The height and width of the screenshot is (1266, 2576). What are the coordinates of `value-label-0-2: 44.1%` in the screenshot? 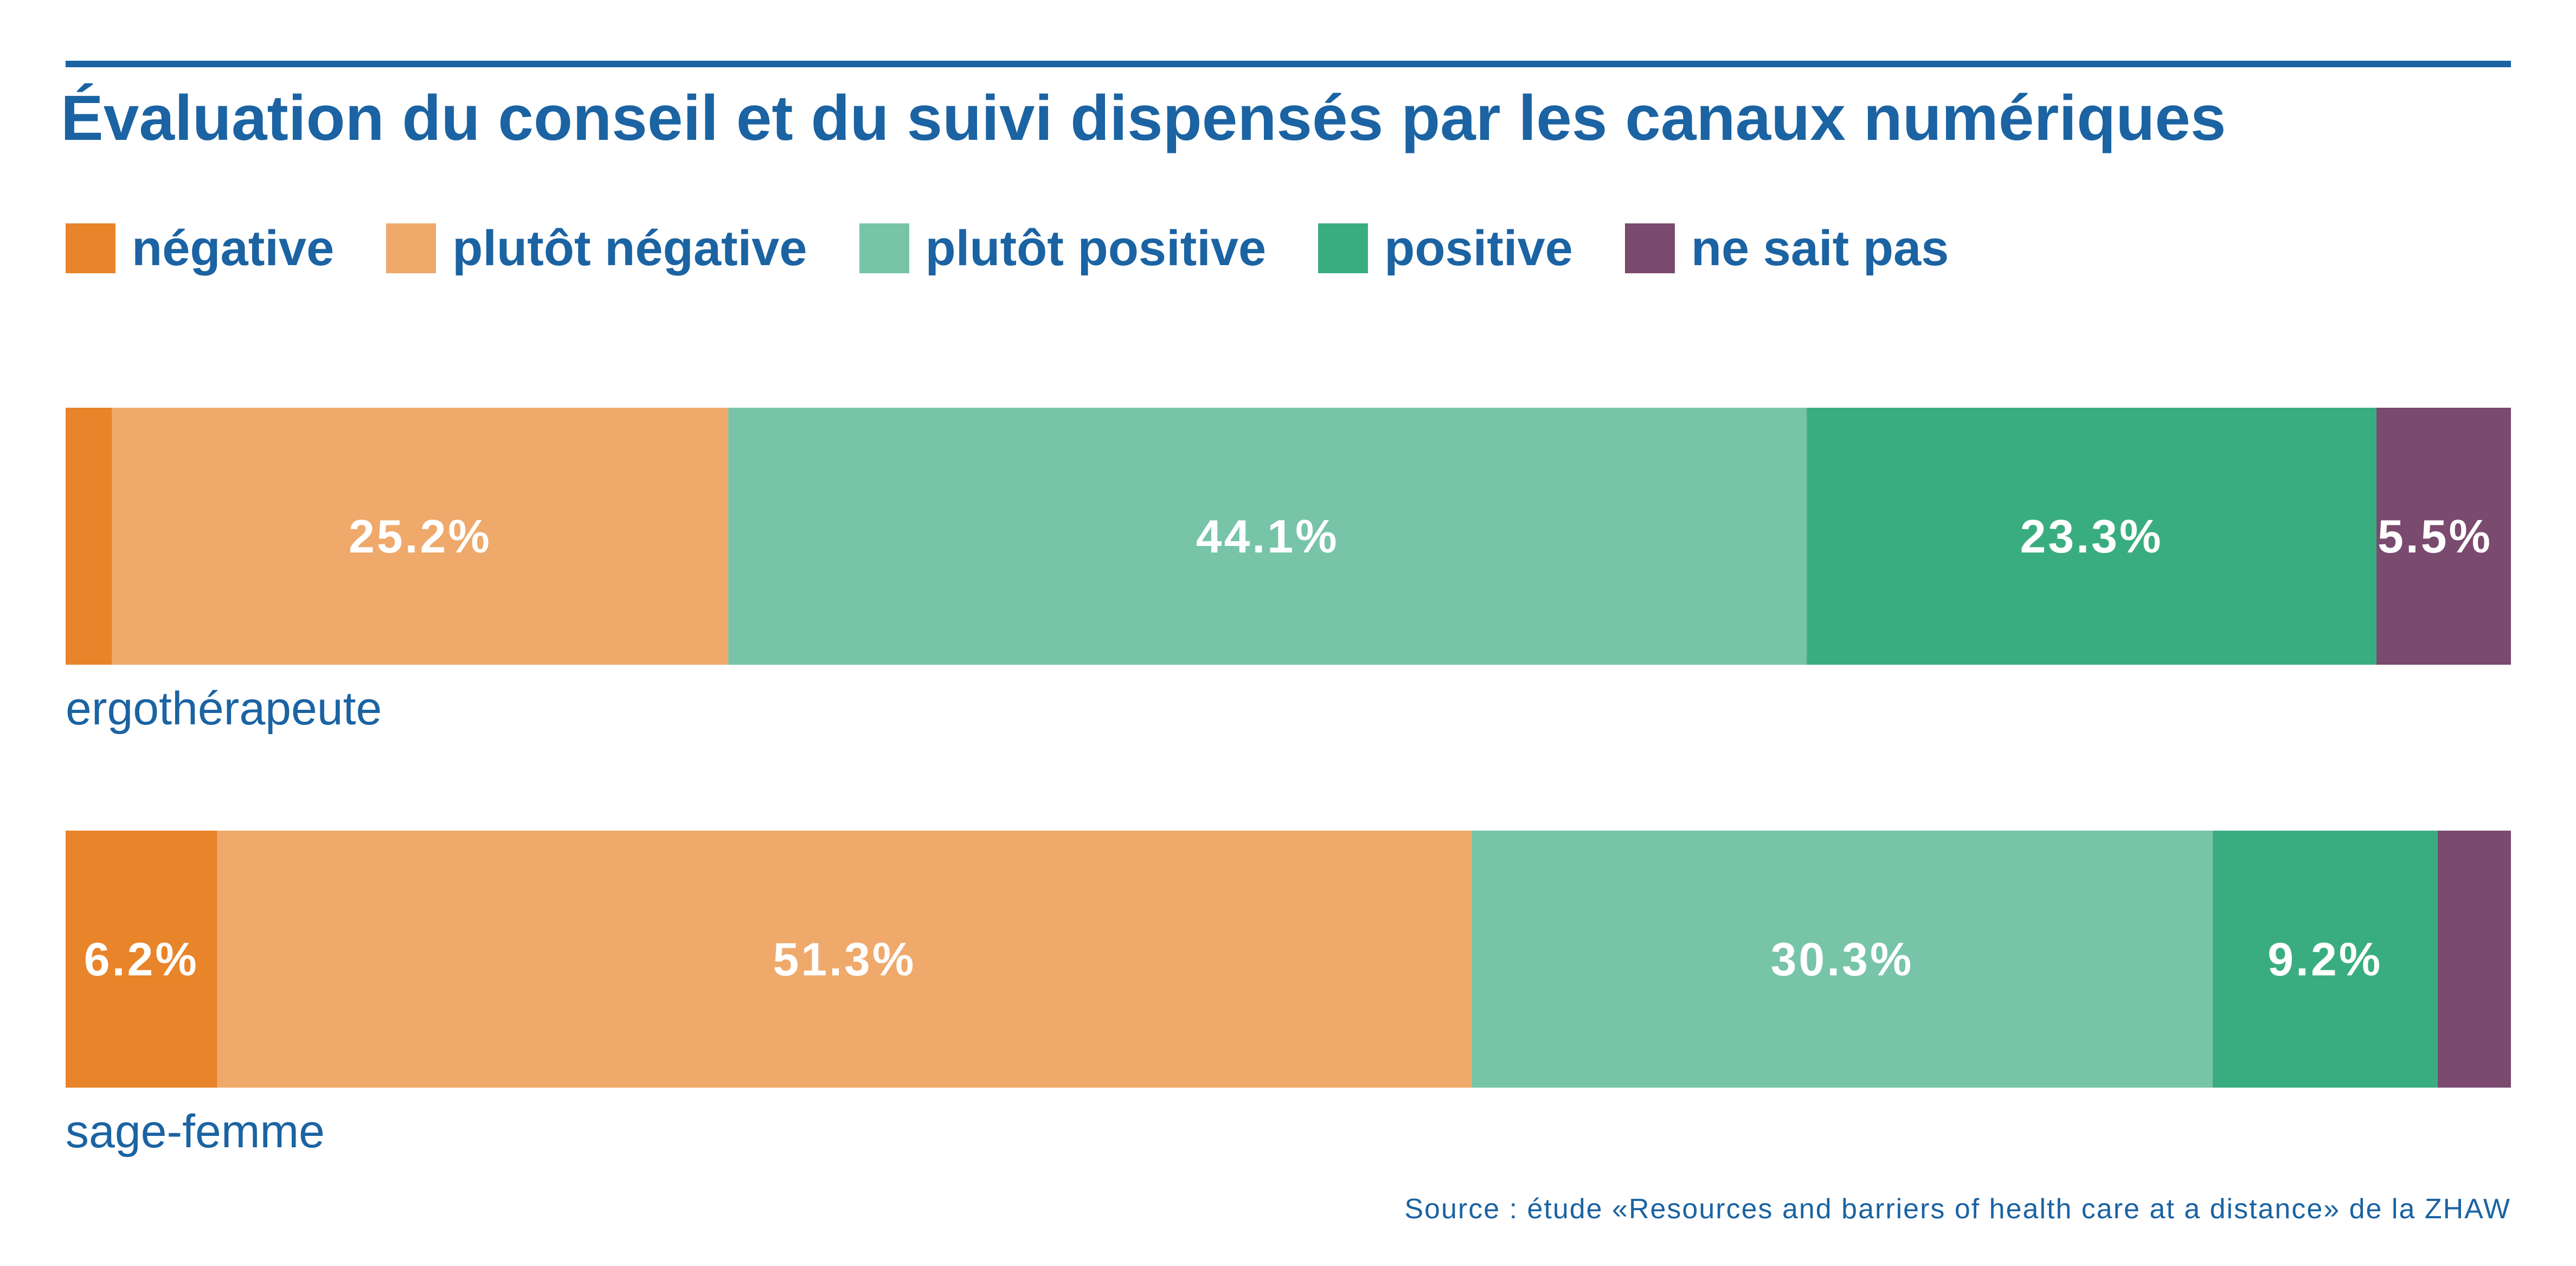 It's located at (1267, 537).